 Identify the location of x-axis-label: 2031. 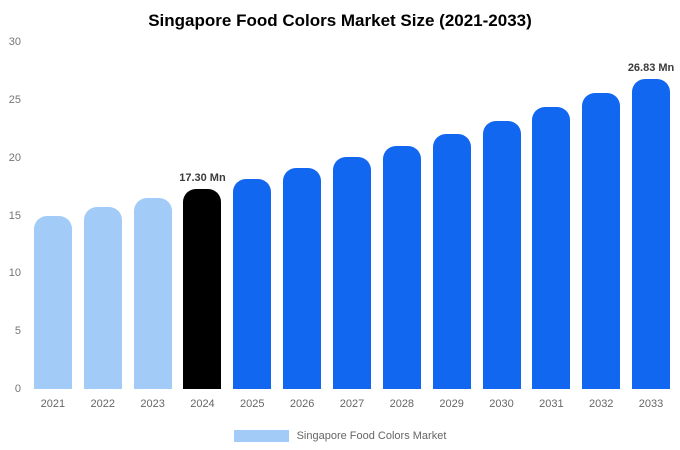
(551, 404).